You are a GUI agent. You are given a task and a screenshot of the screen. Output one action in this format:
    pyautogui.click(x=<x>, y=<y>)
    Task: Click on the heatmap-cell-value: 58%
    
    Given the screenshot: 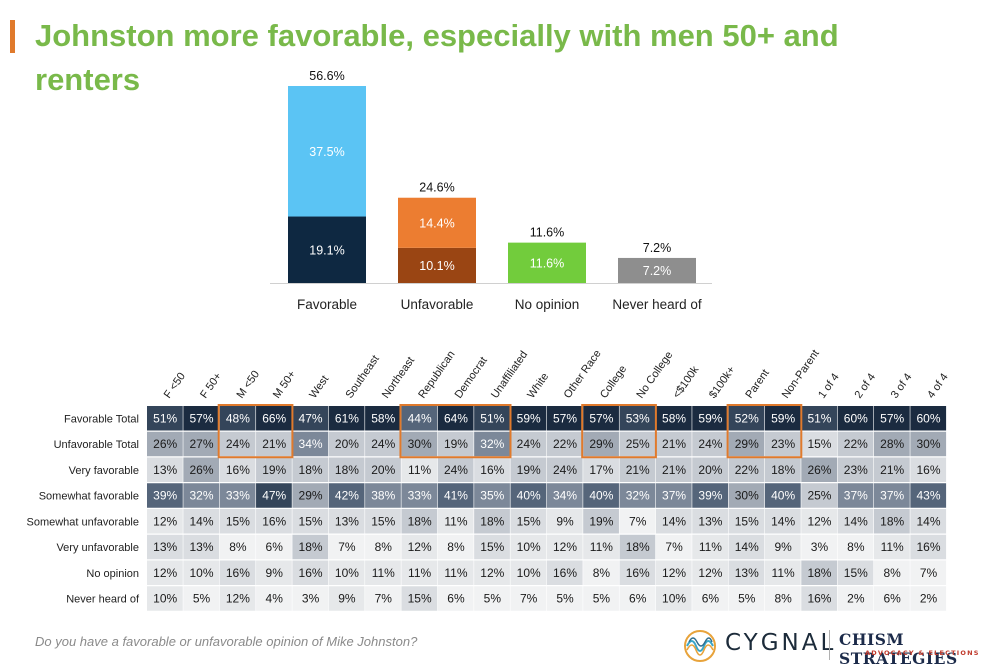 What is the action you would take?
    pyautogui.click(x=674, y=418)
    